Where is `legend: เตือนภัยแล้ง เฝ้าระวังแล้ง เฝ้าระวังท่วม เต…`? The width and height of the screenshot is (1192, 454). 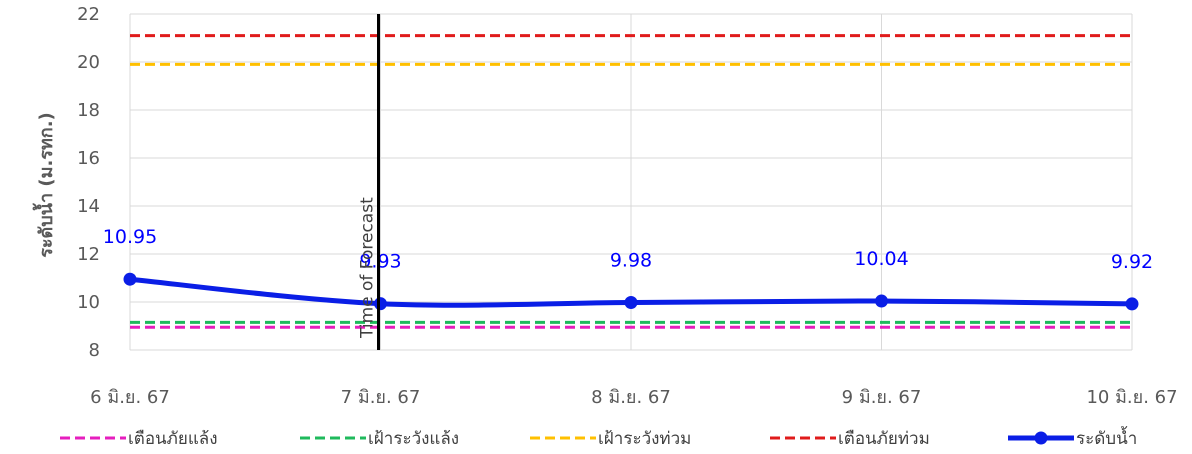
legend: เตือนภัยแล้ง เฝ้าระวังแล้ง เฝ้าระวังท่วม เต… is located at coordinates (598, 437).